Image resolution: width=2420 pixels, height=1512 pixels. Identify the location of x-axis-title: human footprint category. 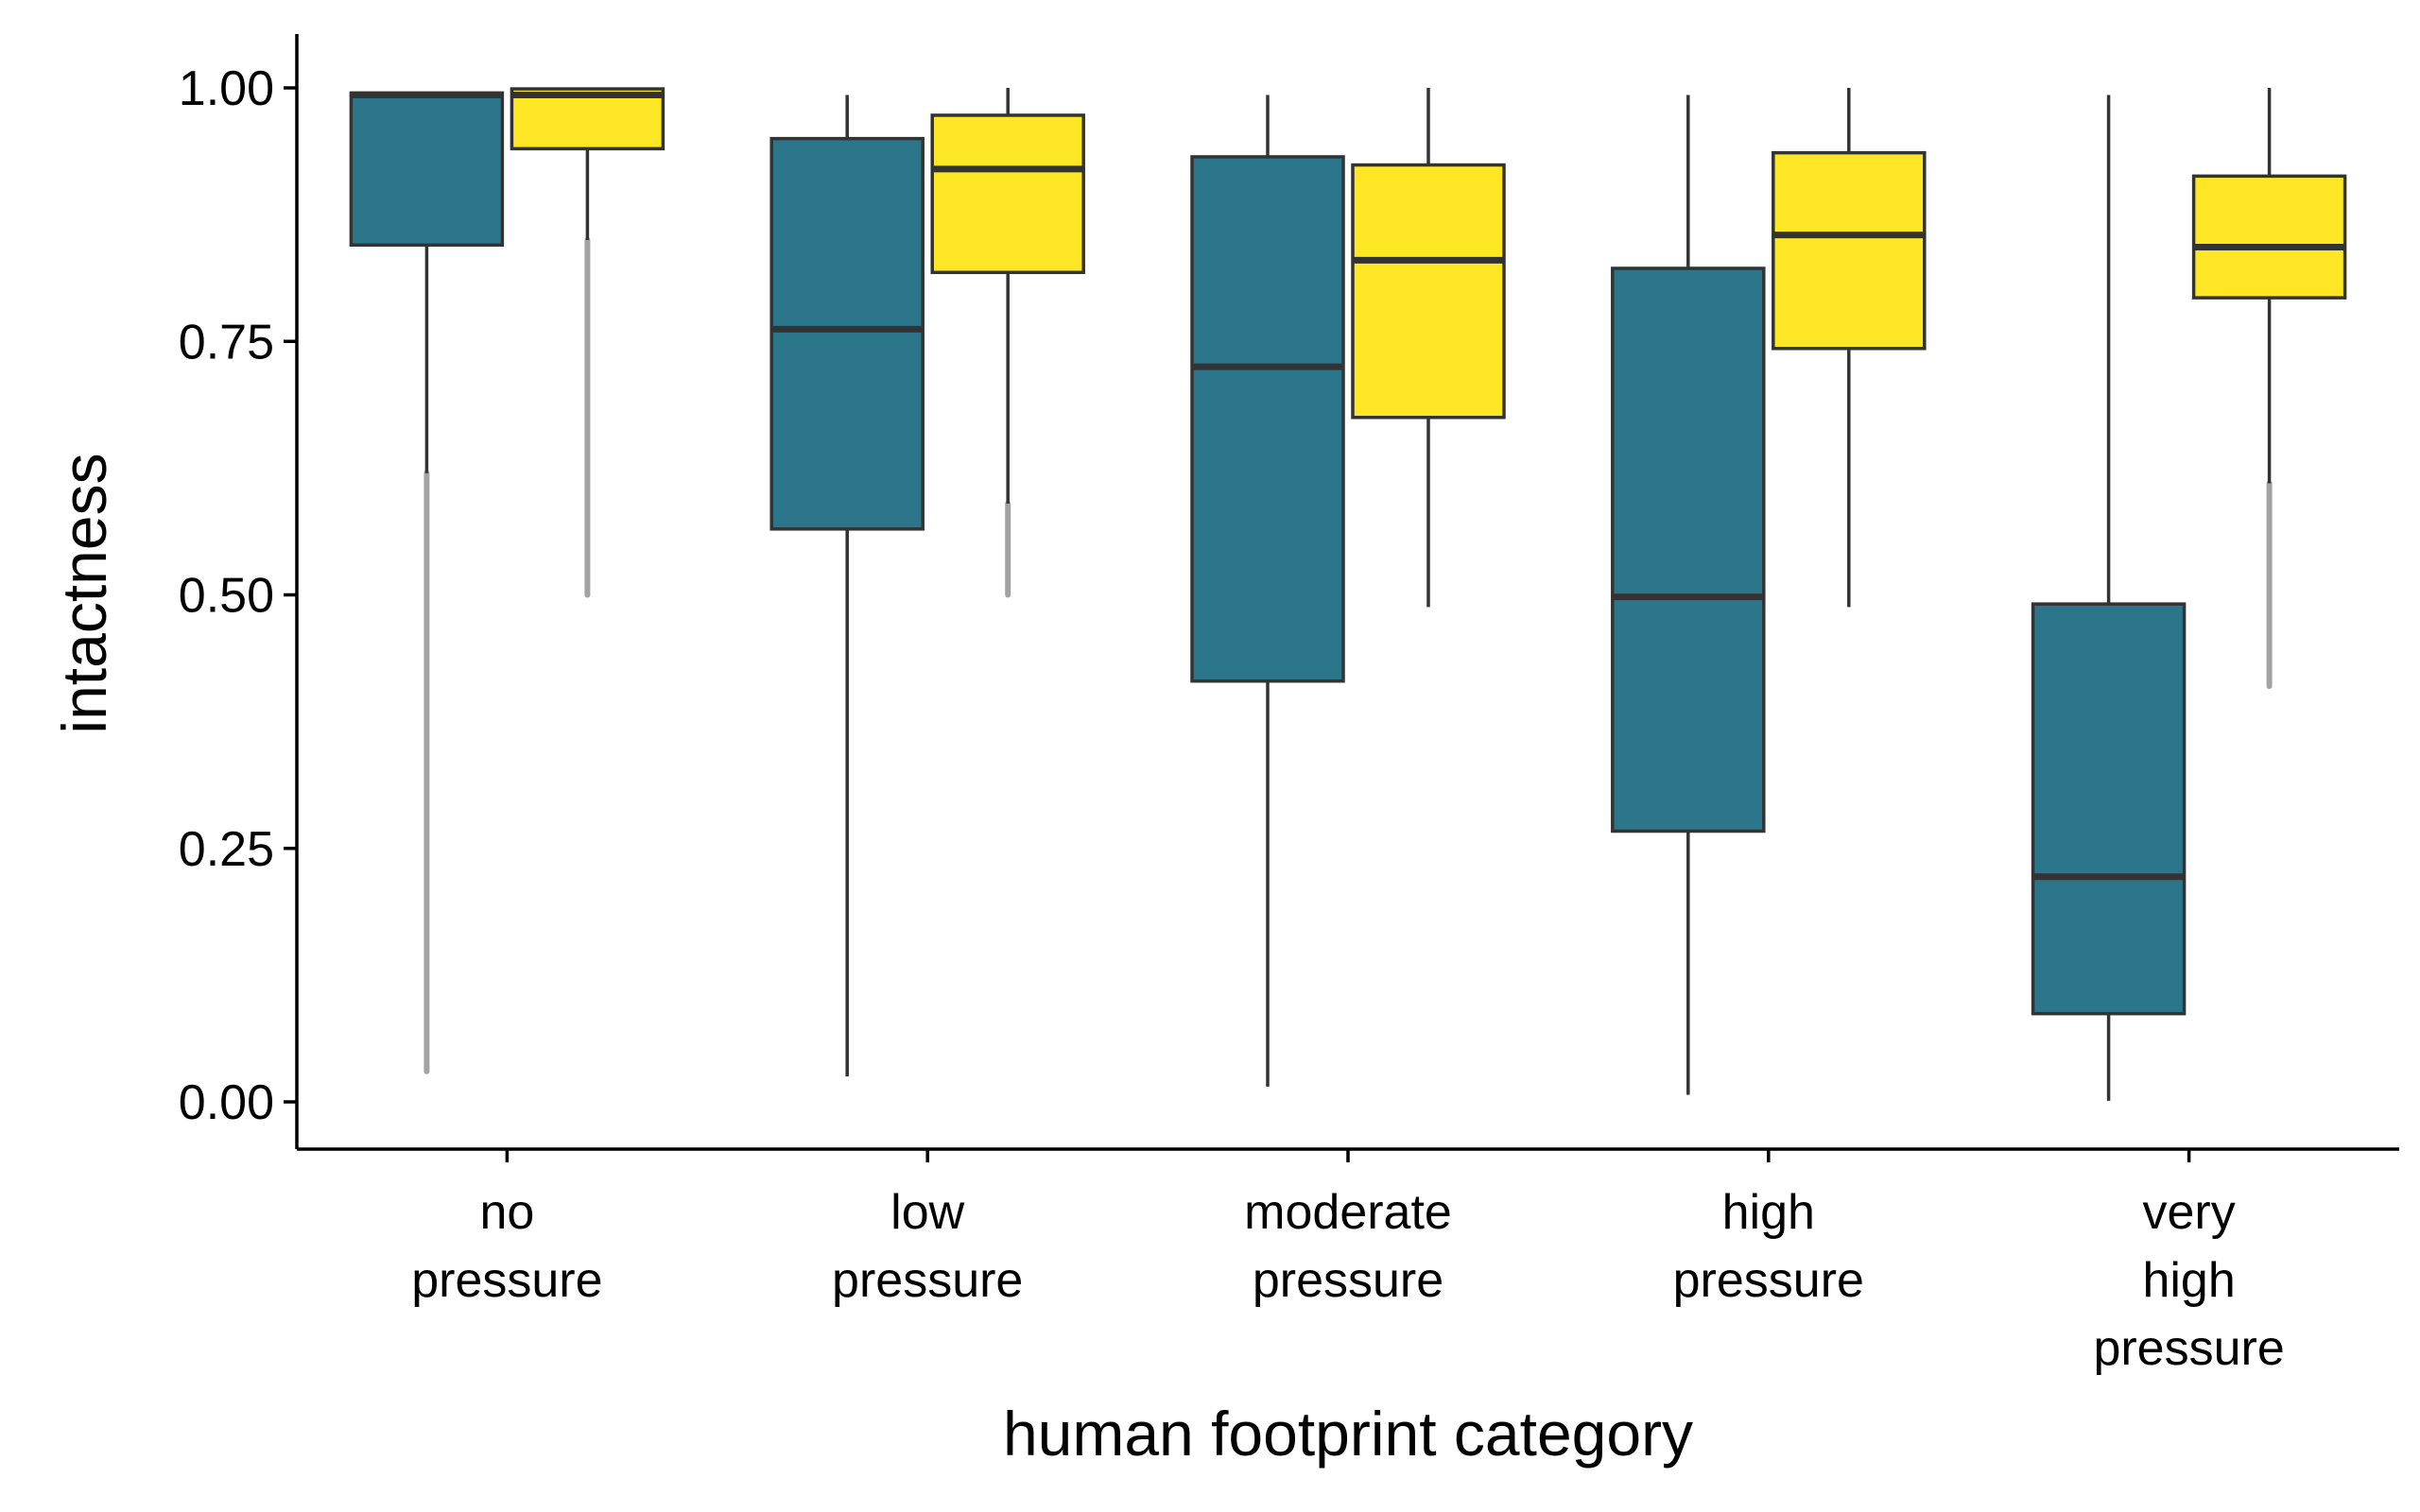
(1348, 1434).